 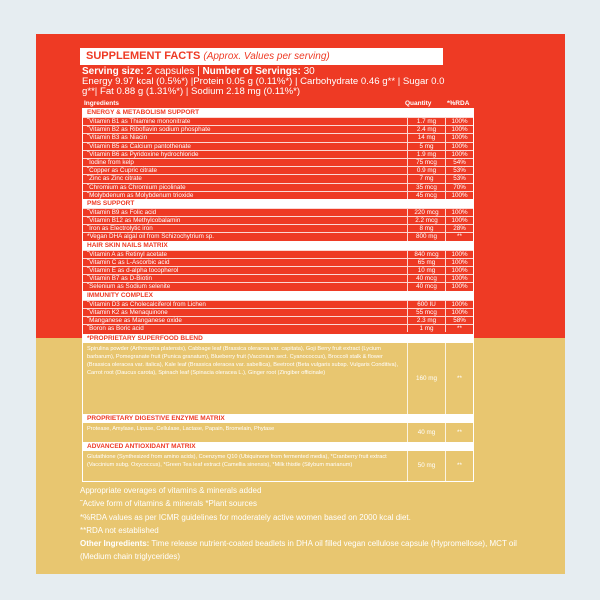 I want to click on ingredient-rda: 70%, so click(x=459, y=187).